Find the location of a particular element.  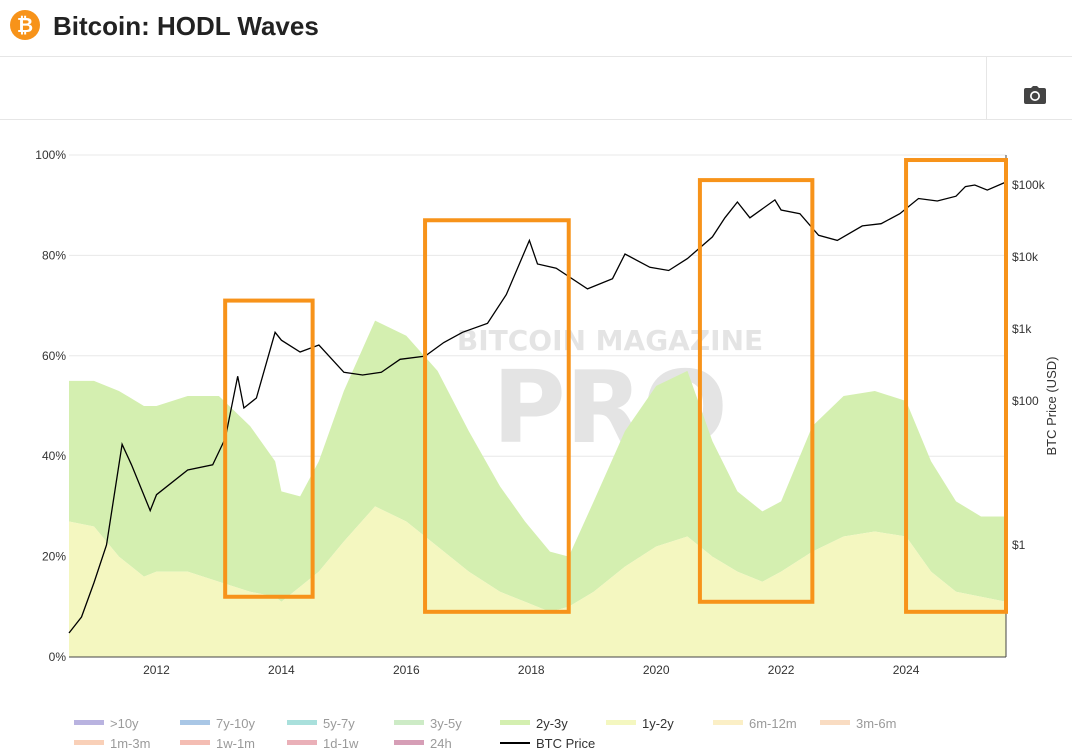

header: ₿ Bitcoin: HODL Waves is located at coordinates (536, 28).